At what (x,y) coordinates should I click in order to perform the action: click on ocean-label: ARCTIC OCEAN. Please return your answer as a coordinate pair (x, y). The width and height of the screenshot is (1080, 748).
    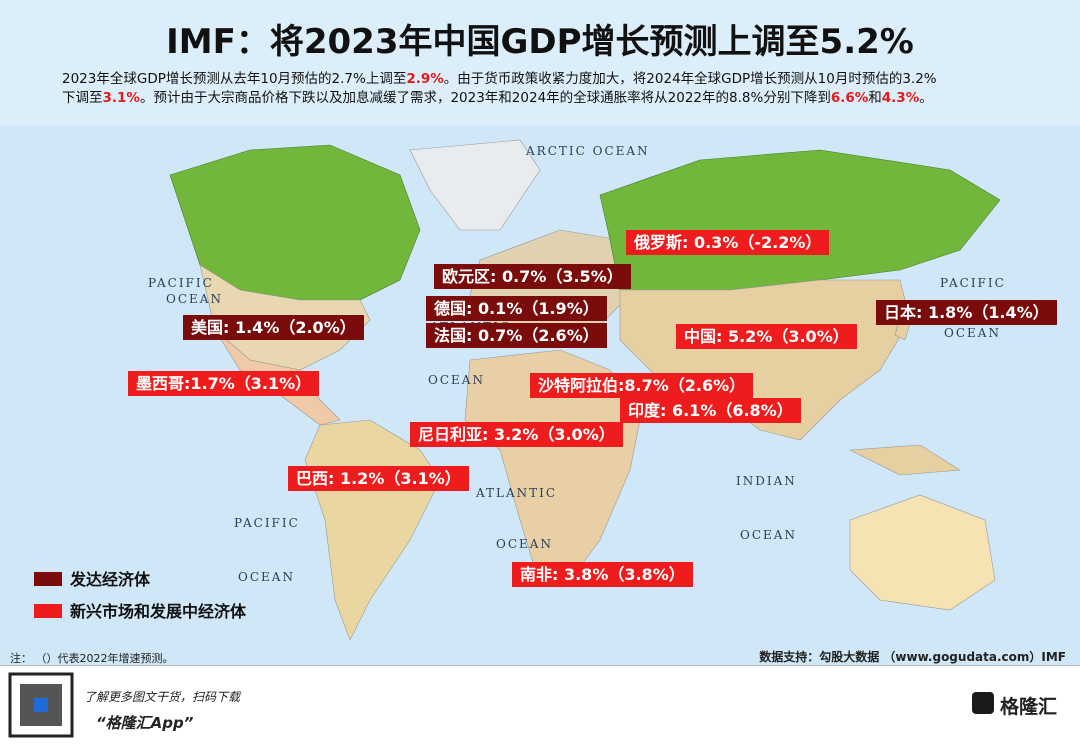
    Looking at the image, I should click on (588, 151).